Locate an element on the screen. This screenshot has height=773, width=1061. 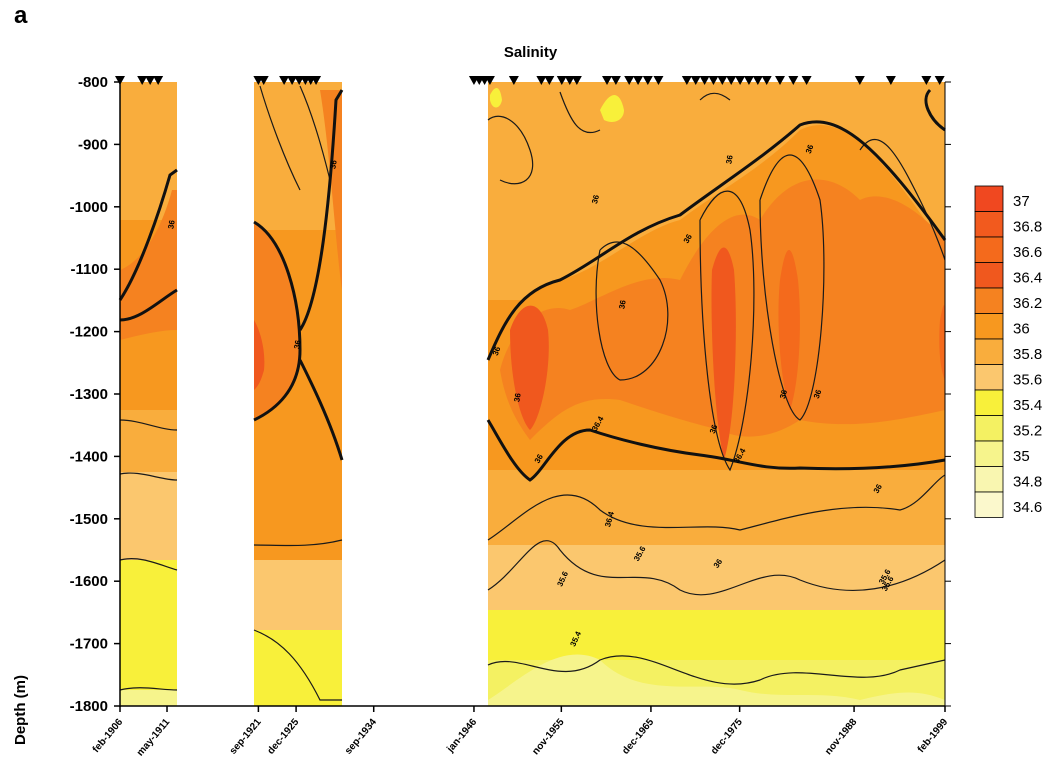
sample-markers is located at coordinates (530, 80).